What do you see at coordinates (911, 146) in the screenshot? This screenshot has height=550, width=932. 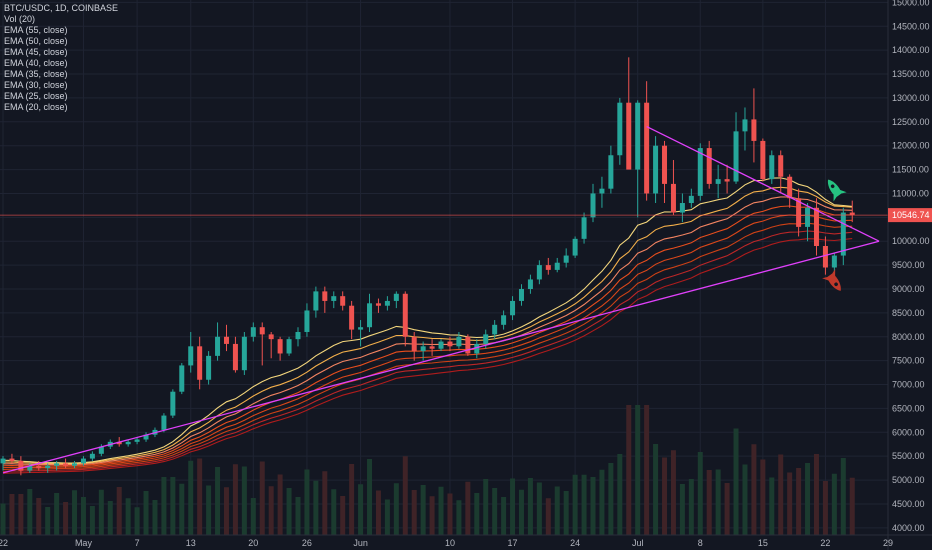 I see `y-tick-label: 12000.00` at bounding box center [911, 146].